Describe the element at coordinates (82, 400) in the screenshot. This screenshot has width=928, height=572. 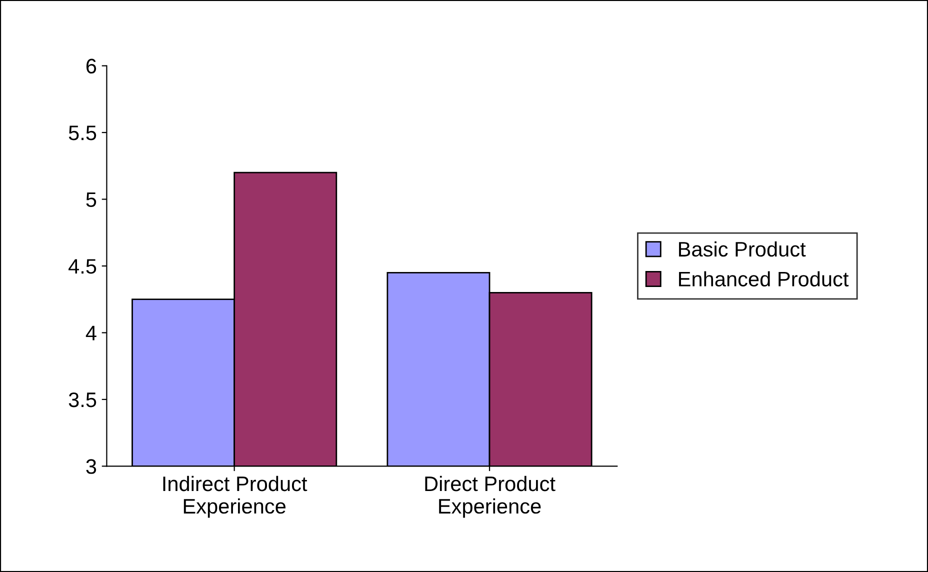
I see `y-tick-label: 3.5` at that location.